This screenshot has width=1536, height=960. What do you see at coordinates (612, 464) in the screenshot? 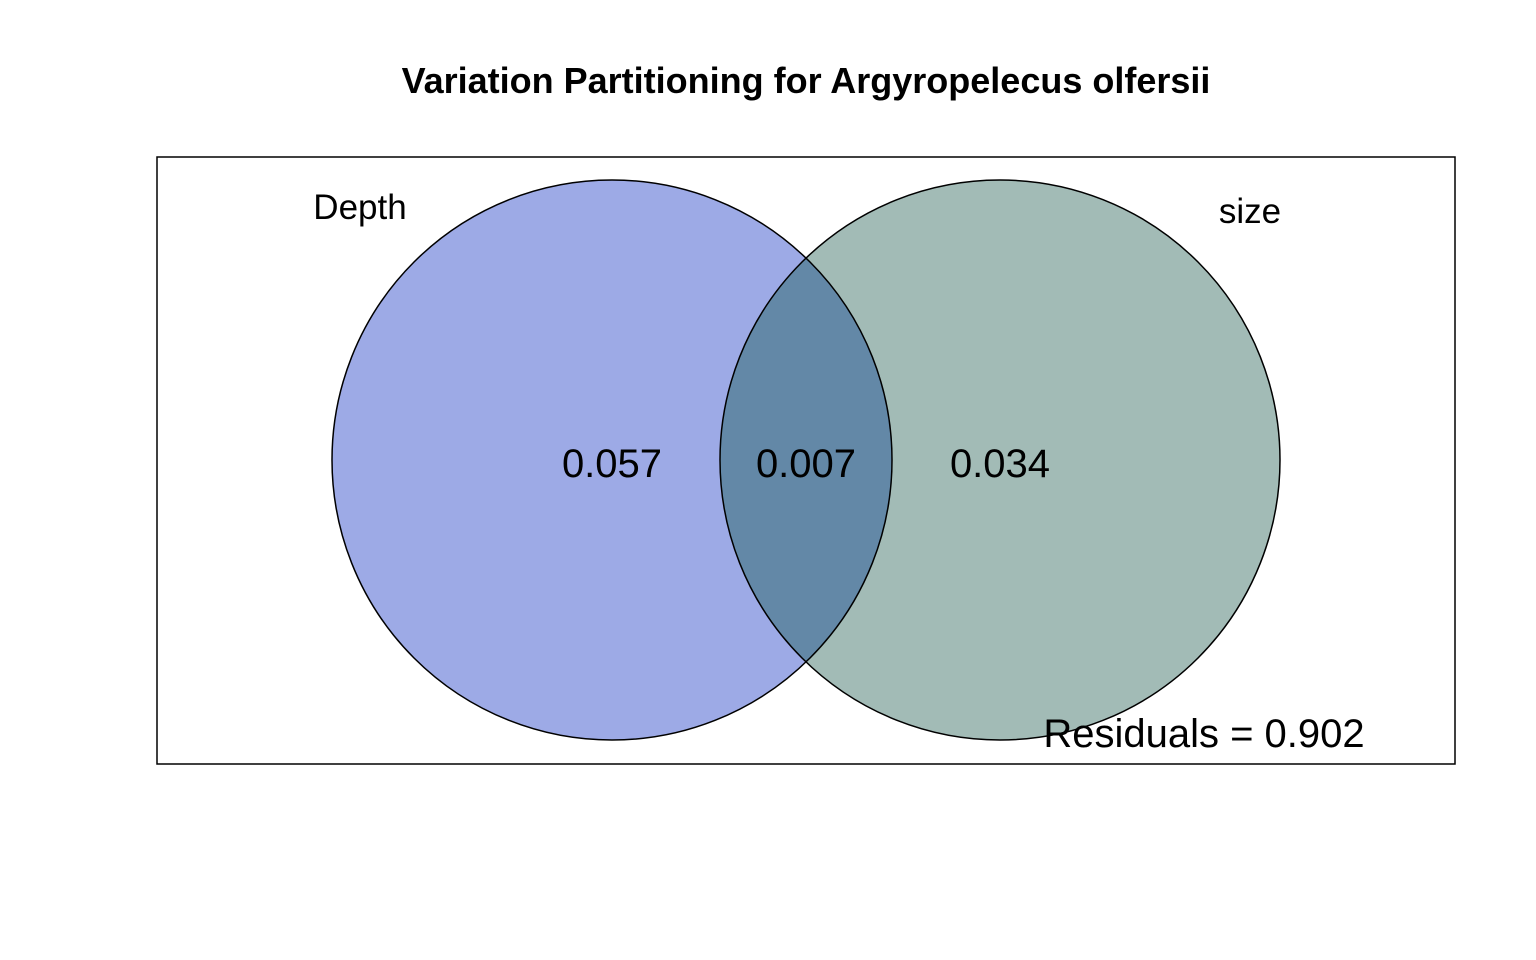
I see `depth-unique-value: 0.057` at bounding box center [612, 464].